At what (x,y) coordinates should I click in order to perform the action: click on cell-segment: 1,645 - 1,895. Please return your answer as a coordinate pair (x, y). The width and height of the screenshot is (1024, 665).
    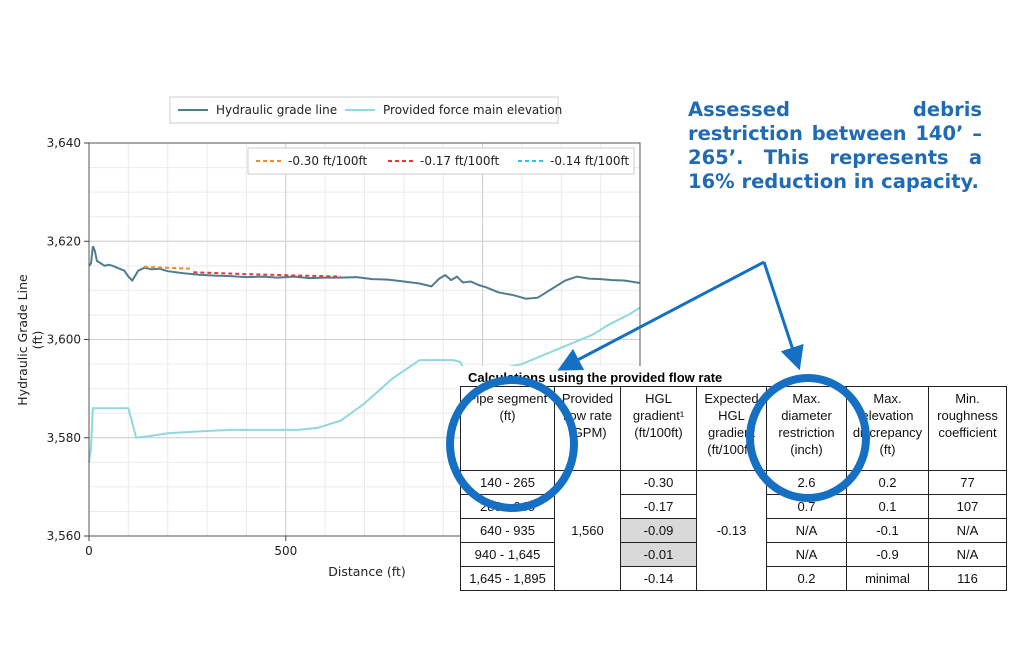
    Looking at the image, I should click on (507, 578).